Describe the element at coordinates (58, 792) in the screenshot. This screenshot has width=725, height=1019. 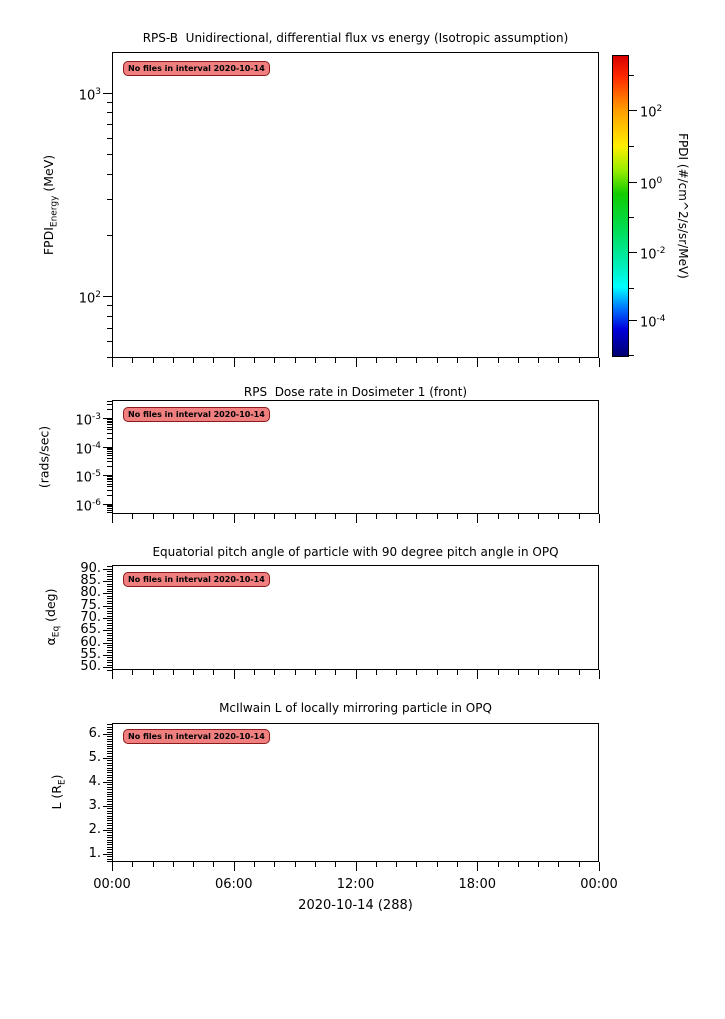
I see `panel-mcilwain-y-axis-label: L (RE)` at that location.